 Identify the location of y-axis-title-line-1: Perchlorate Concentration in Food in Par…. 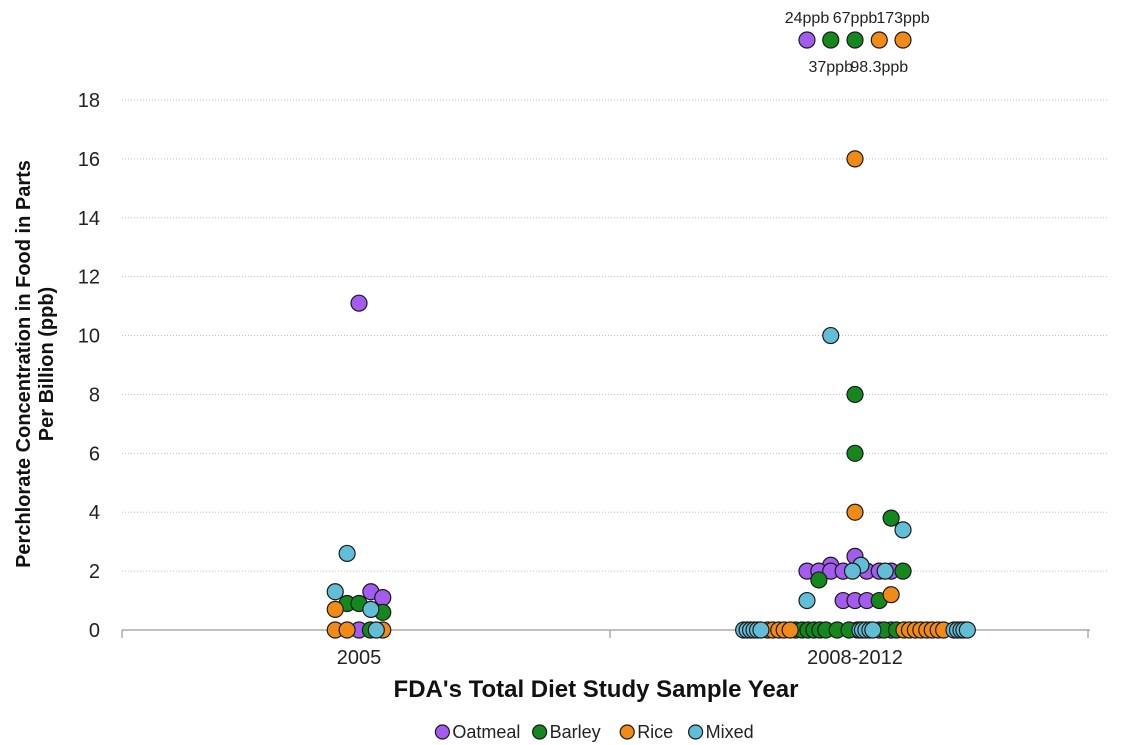
(24, 364).